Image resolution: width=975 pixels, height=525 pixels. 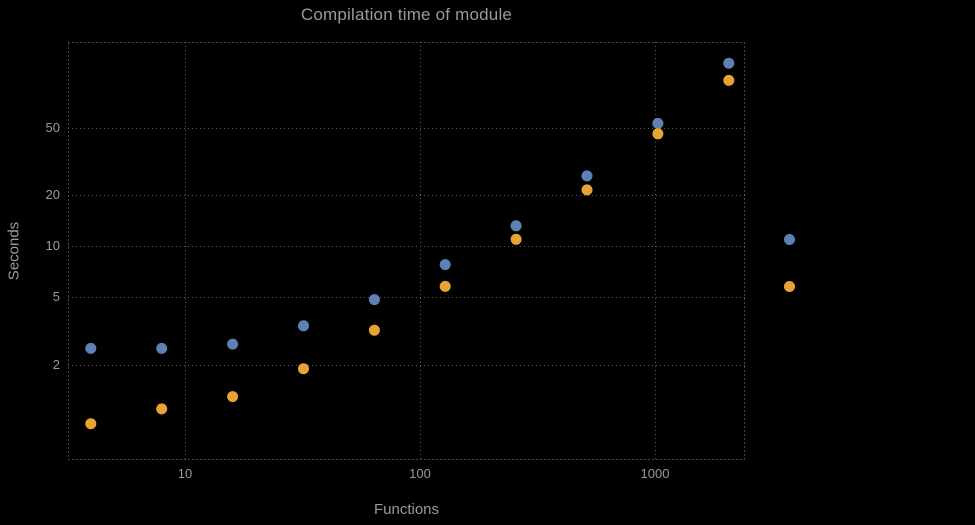 I want to click on legend-marker-series-2-orange, so click(x=789, y=286).